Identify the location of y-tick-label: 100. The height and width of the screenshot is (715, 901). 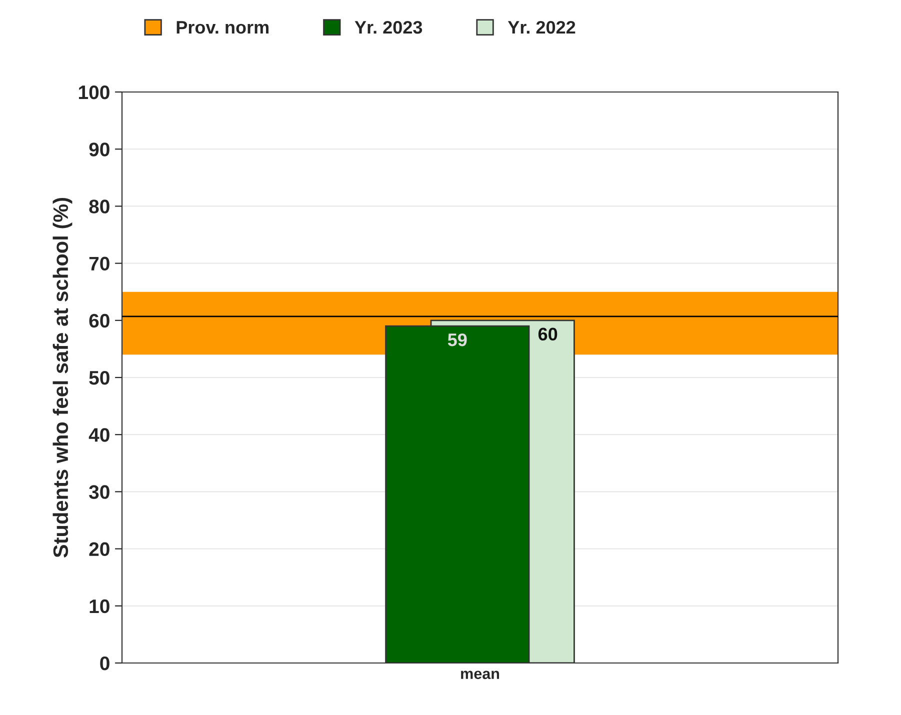
(94, 92).